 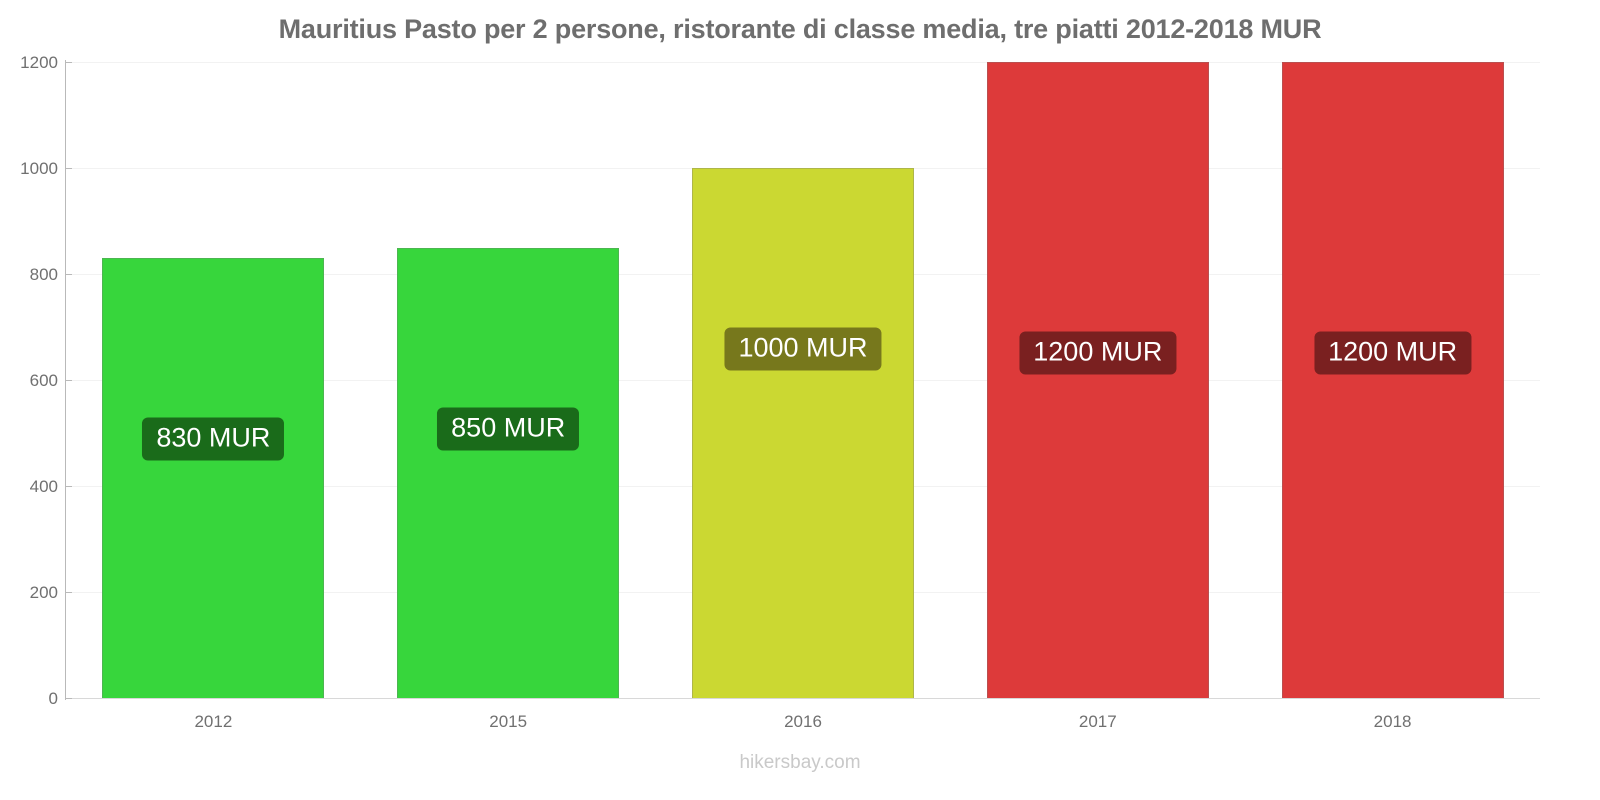 What do you see at coordinates (1097, 721) in the screenshot?
I see `x-tick-label-2017: 2017` at bounding box center [1097, 721].